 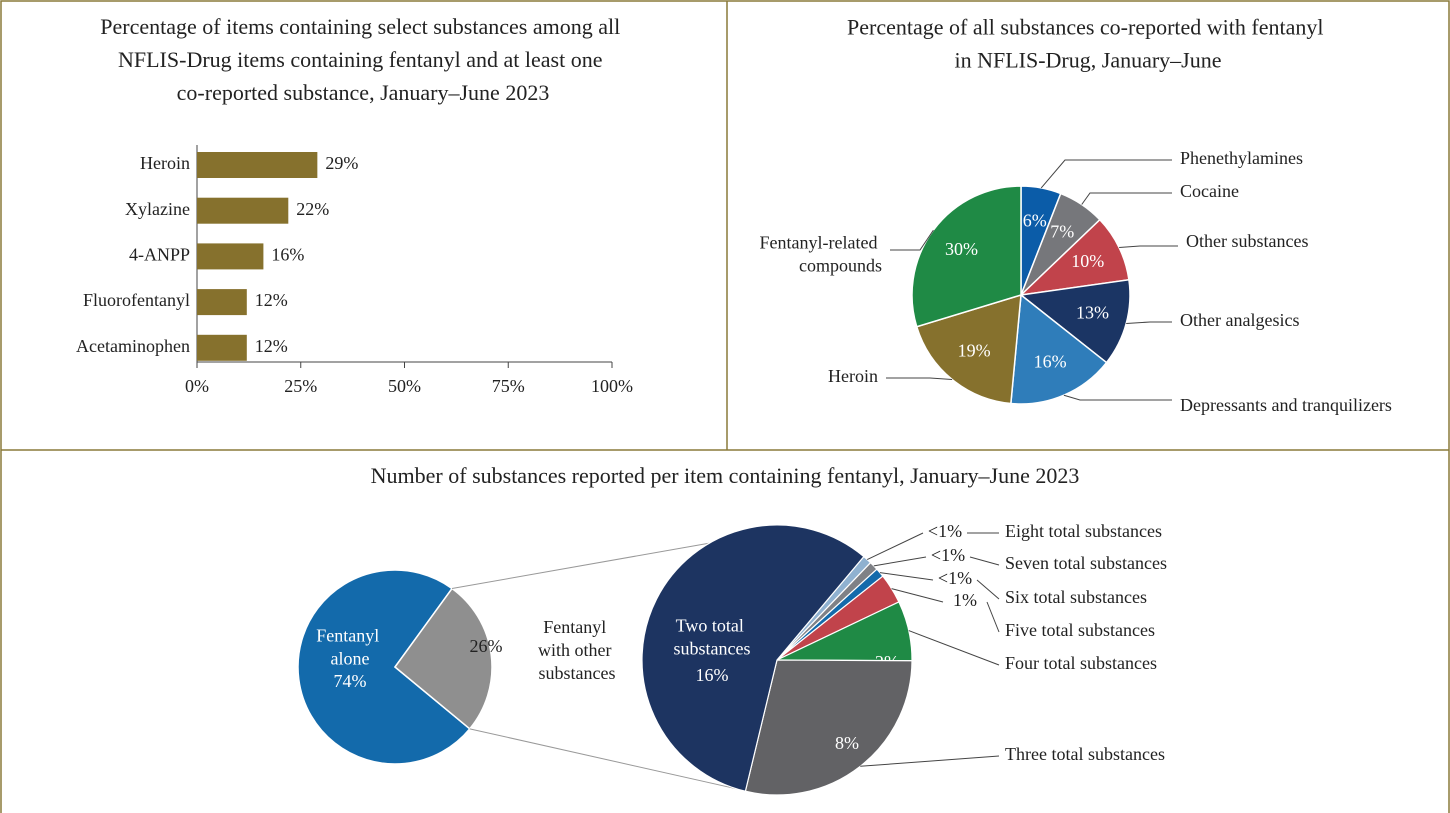 I want to click on category-label: Six total substances, so click(x=1076, y=597).